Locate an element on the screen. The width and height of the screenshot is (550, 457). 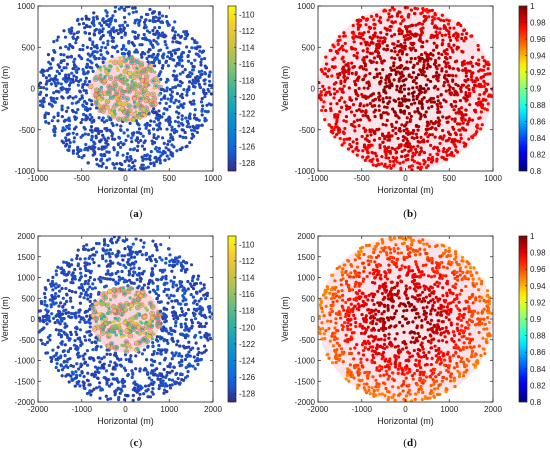
colorbar-tick-label: -126 is located at coordinates (247, 377).